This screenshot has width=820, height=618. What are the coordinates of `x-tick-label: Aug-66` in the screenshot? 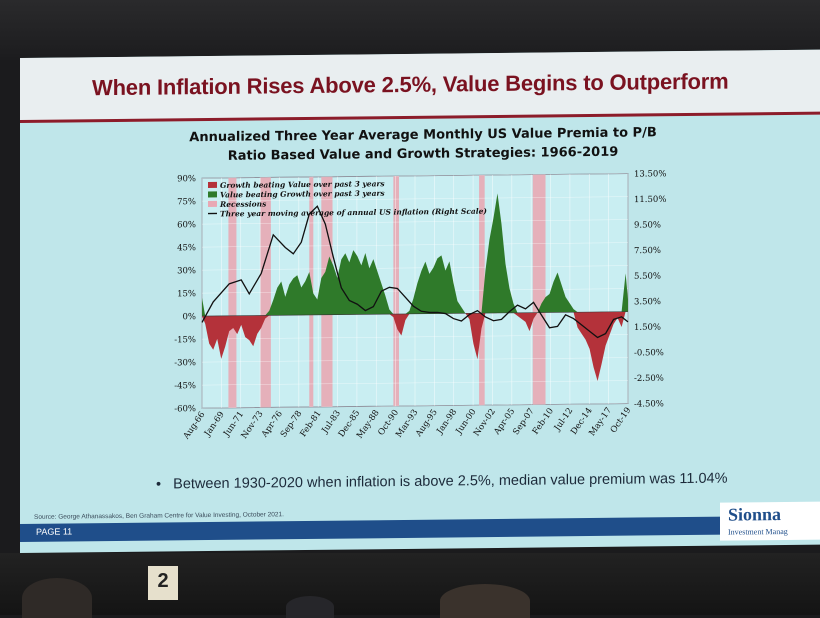 It's located at (194, 426).